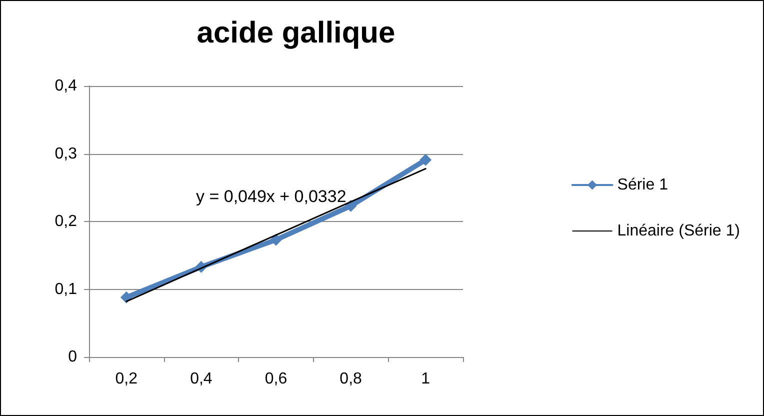  What do you see at coordinates (66, 153) in the screenshot?
I see `y-tick-label: 0,3` at bounding box center [66, 153].